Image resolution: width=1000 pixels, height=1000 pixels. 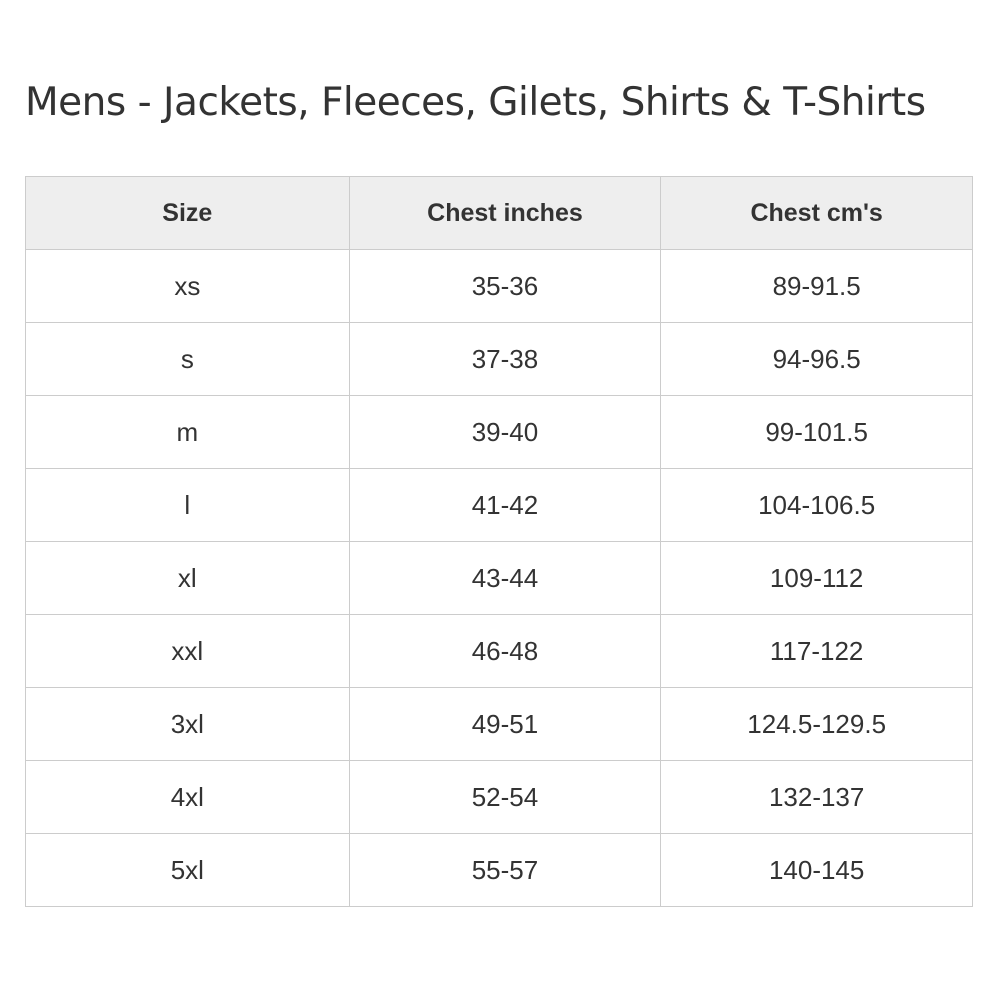 I want to click on chest-inches-cell: 46-48, so click(x=505, y=651).